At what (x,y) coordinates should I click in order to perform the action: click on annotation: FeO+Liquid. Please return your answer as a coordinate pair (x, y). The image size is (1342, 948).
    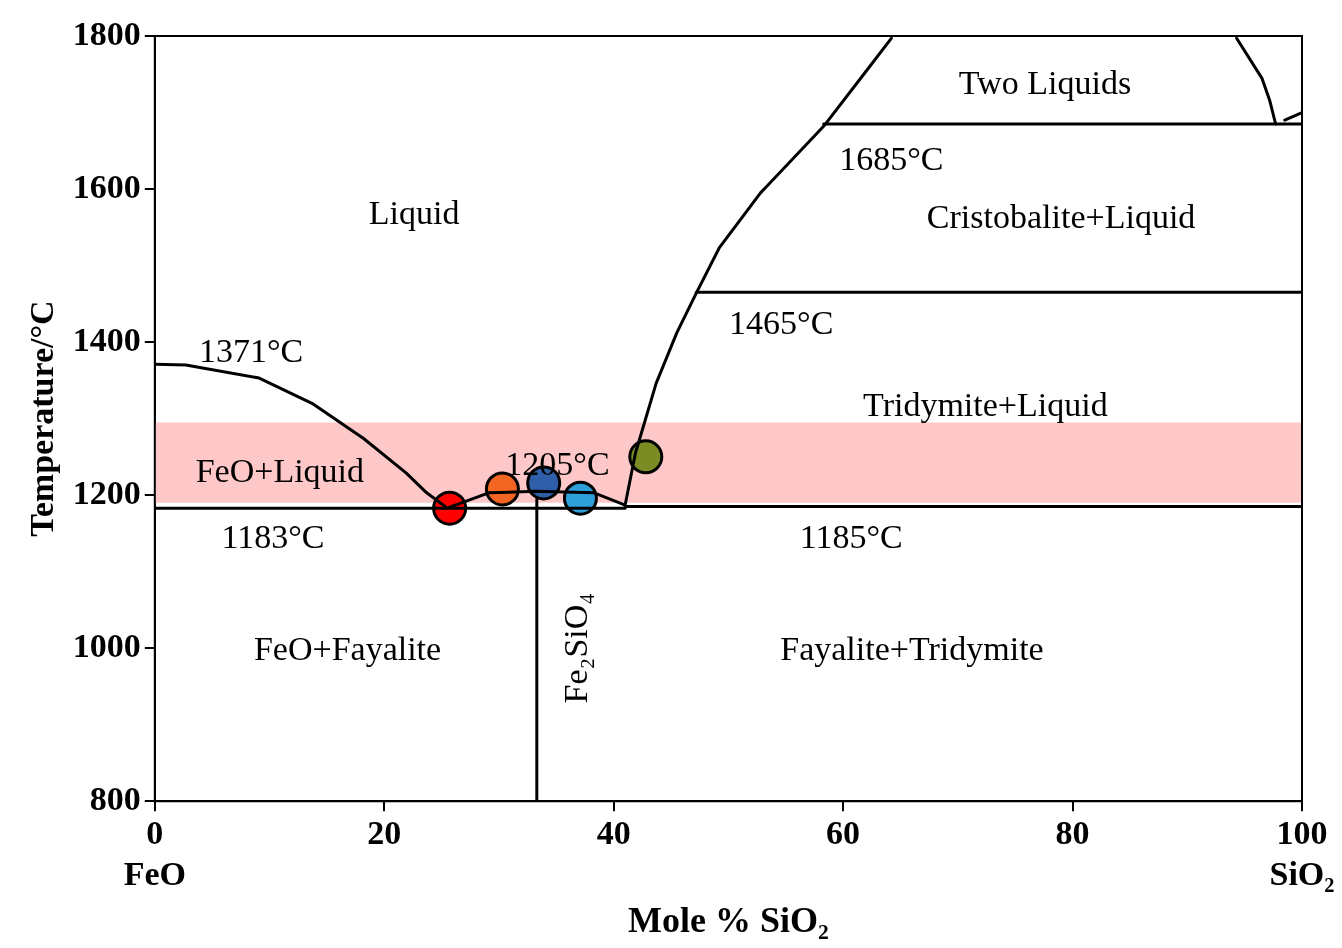
    Looking at the image, I should click on (280, 470).